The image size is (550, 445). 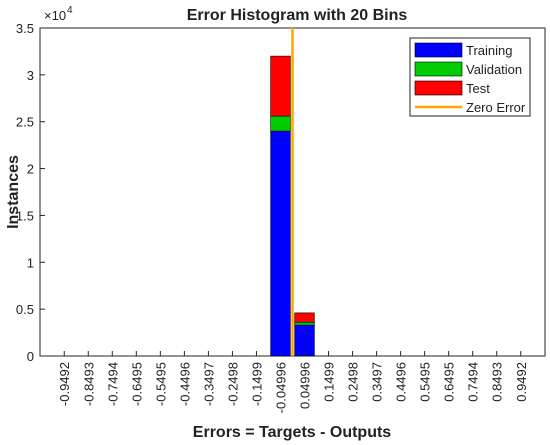 What do you see at coordinates (292, 432) in the screenshot?
I see `x-axis-label: Errors = Targets - Outputs` at bounding box center [292, 432].